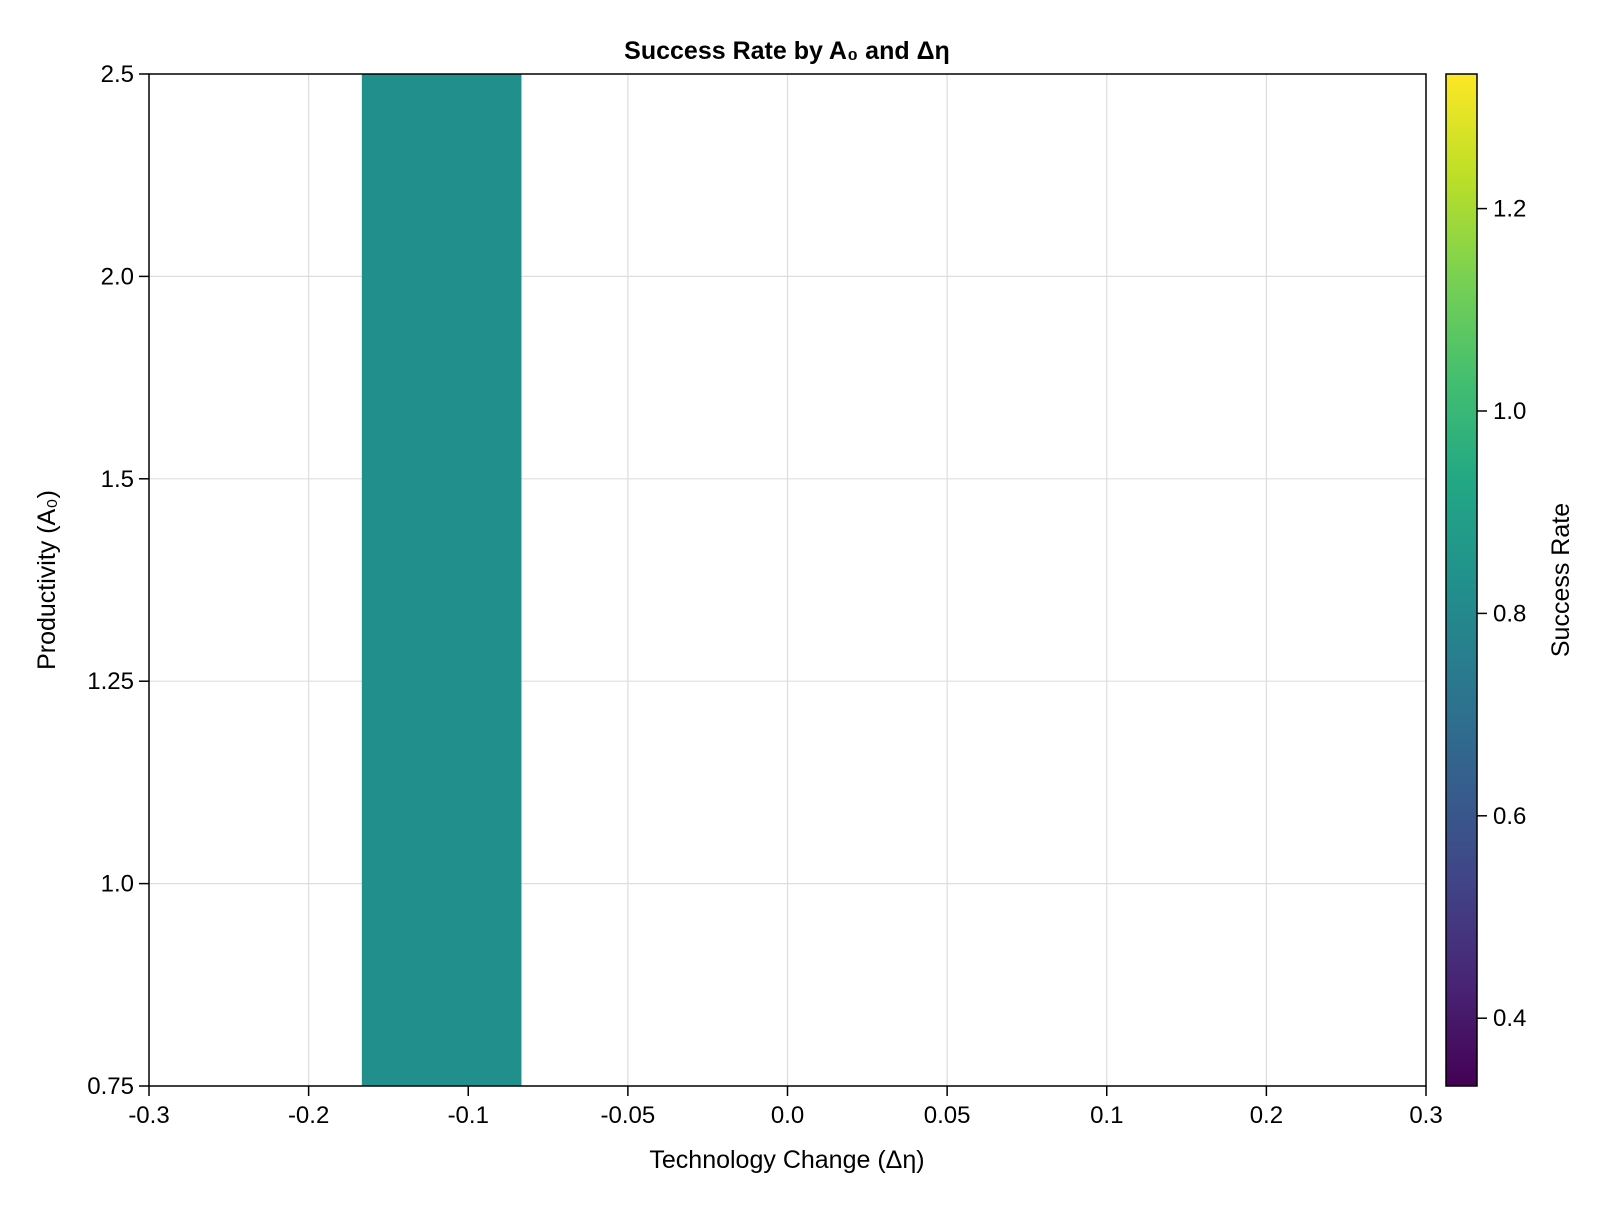  I want to click on colorbar-tick-label: 0.4, so click(1509, 1018).